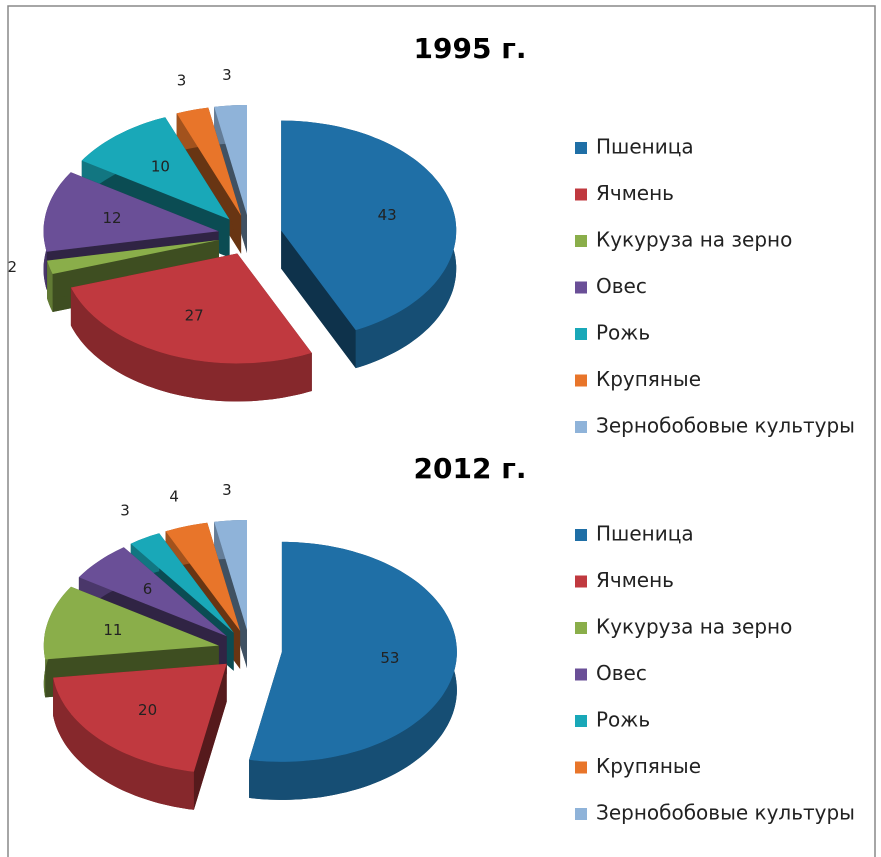 The width and height of the screenshot is (881, 857). I want to click on data-label: 10, so click(160, 166).